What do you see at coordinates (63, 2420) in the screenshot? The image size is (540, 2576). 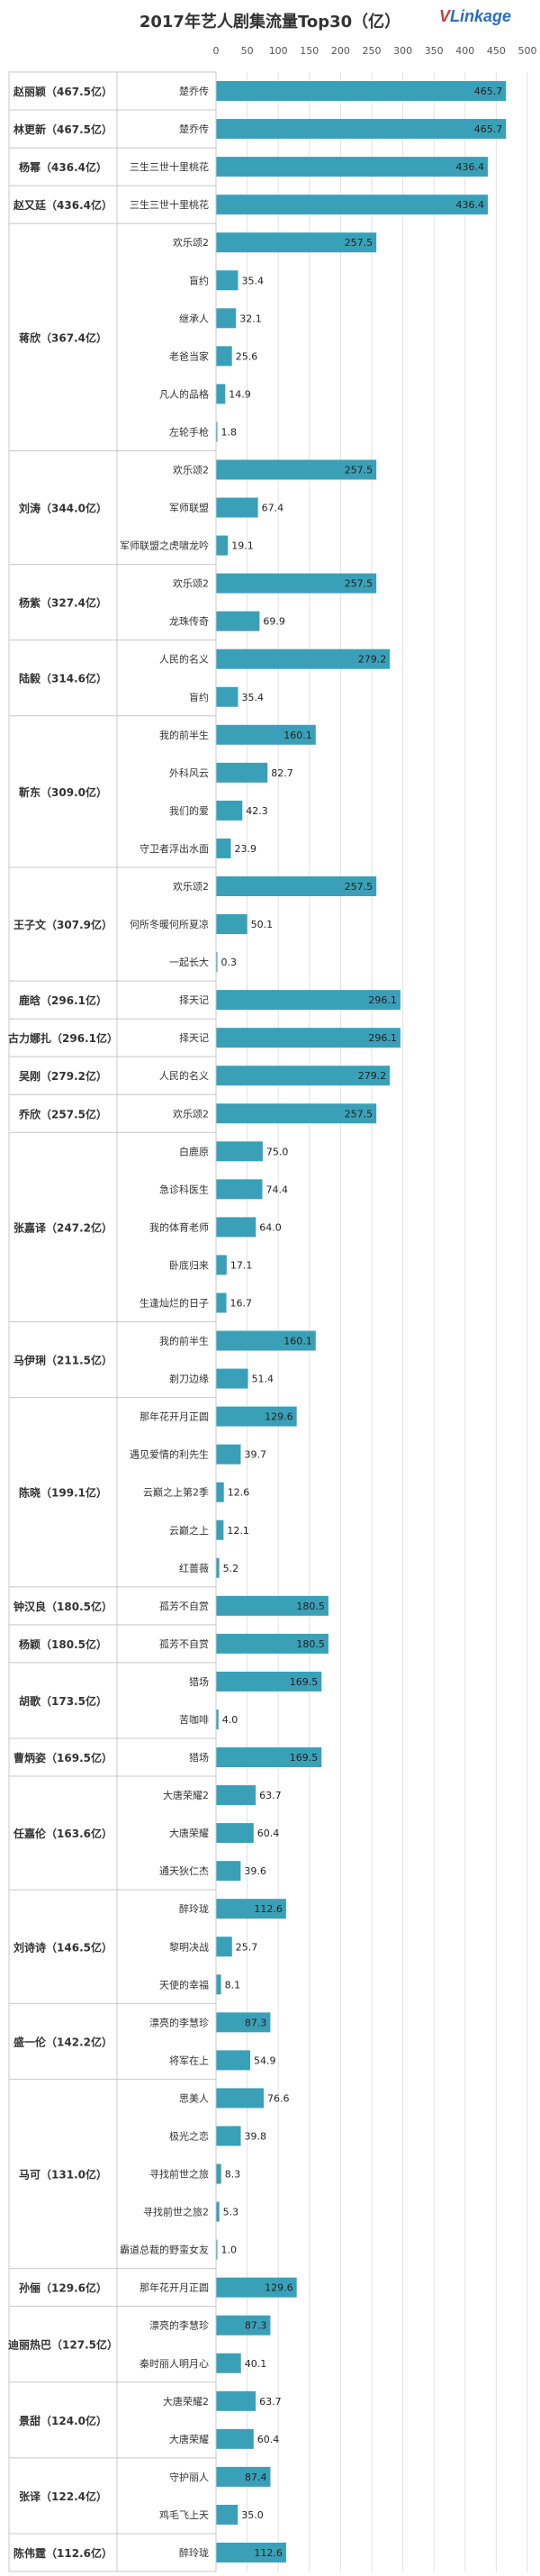 I see `person-label: 景甜（124.0亿）` at bounding box center [63, 2420].